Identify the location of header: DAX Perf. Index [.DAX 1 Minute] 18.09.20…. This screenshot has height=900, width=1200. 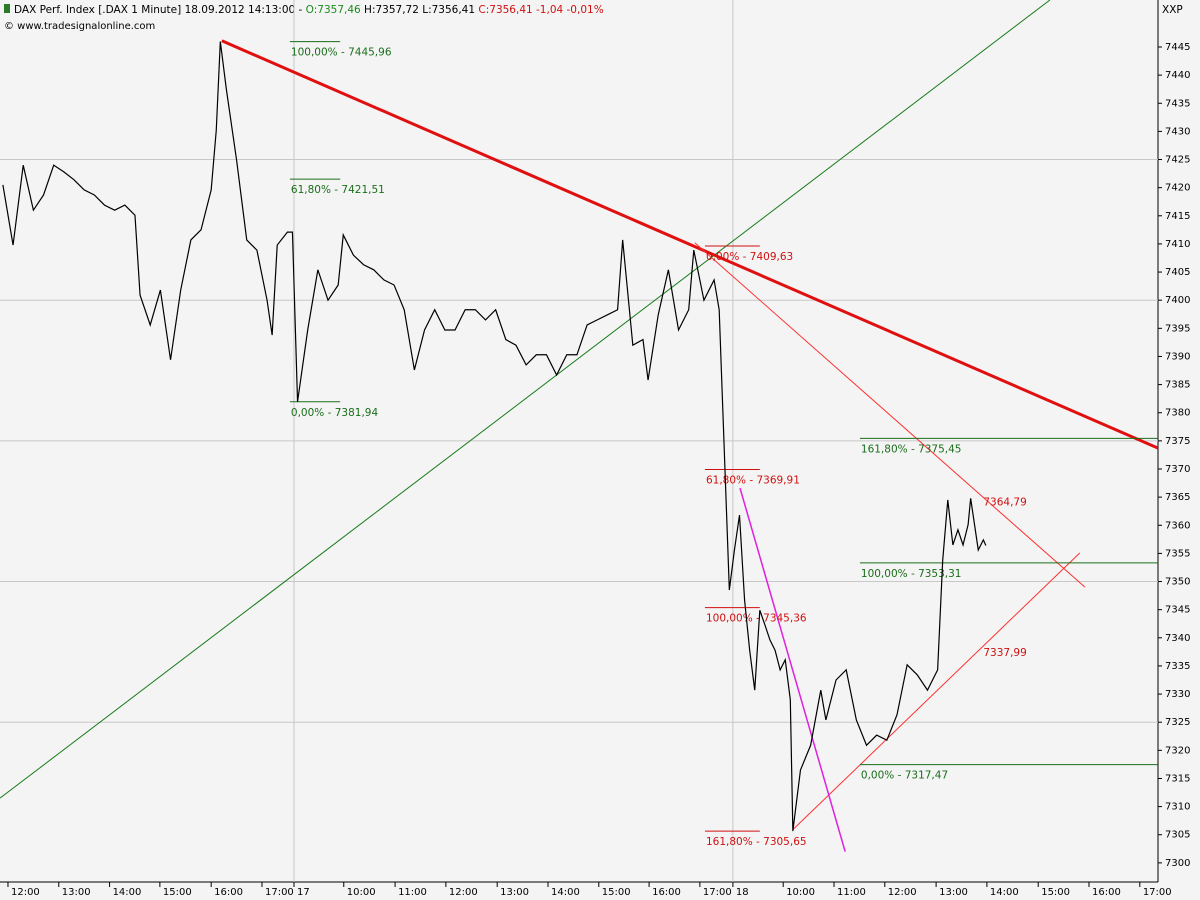
(309, 10).